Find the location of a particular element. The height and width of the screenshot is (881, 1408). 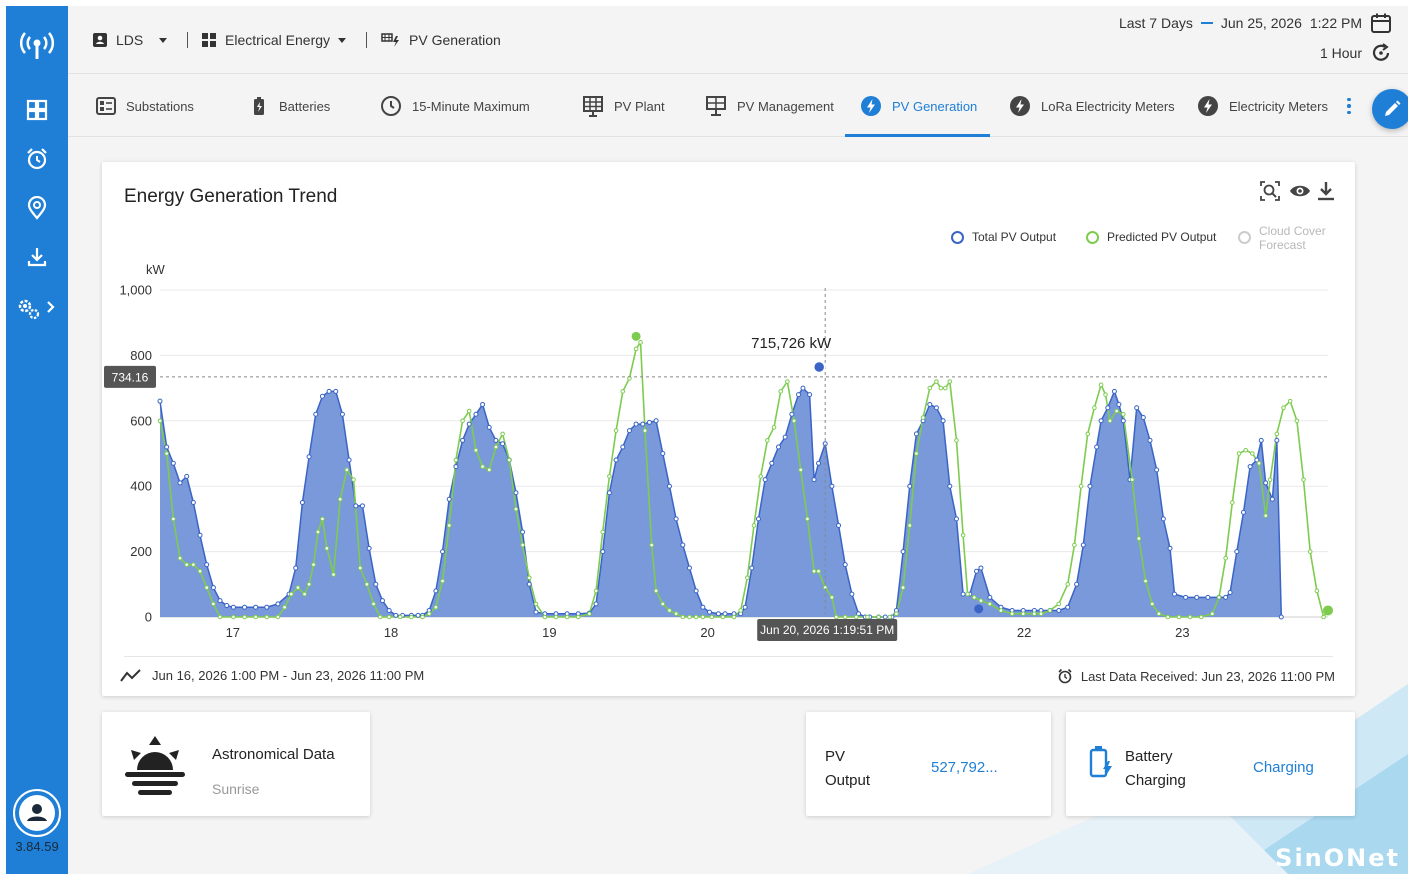

site-badge-icon is located at coordinates (100, 40).